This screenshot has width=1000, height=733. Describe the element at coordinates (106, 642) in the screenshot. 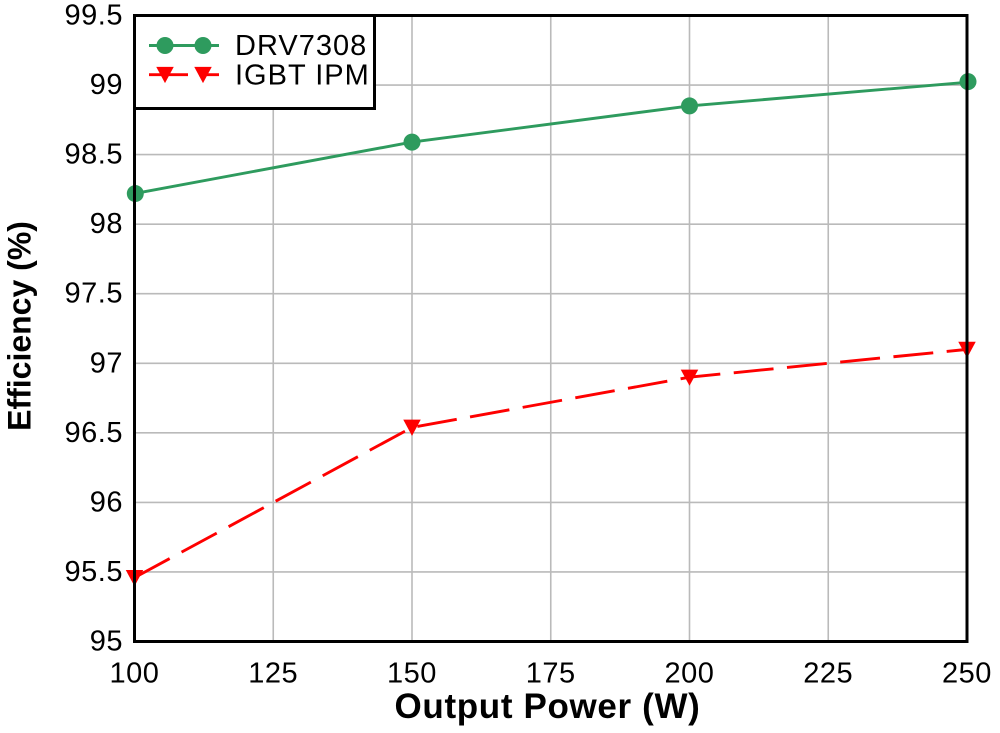

I see `svg-text: 95` at that location.